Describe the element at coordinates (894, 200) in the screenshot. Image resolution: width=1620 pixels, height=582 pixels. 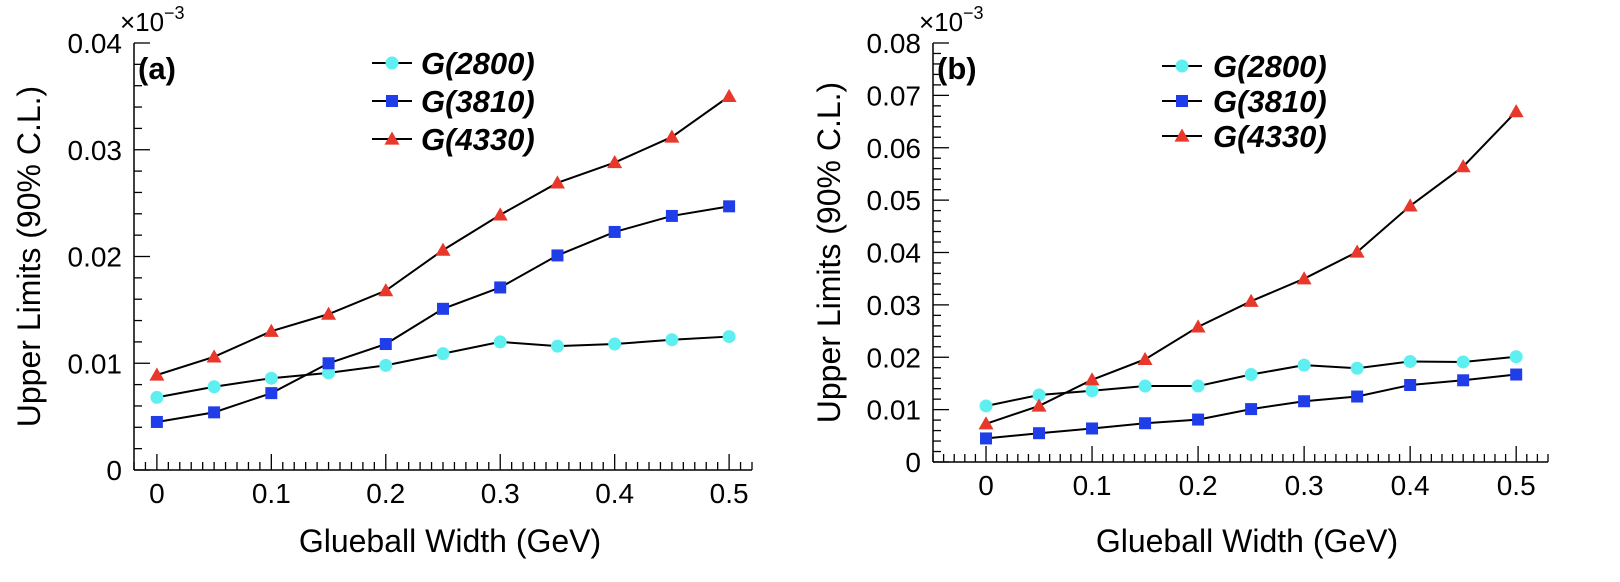
I see `y-tick-label: 0.05` at that location.